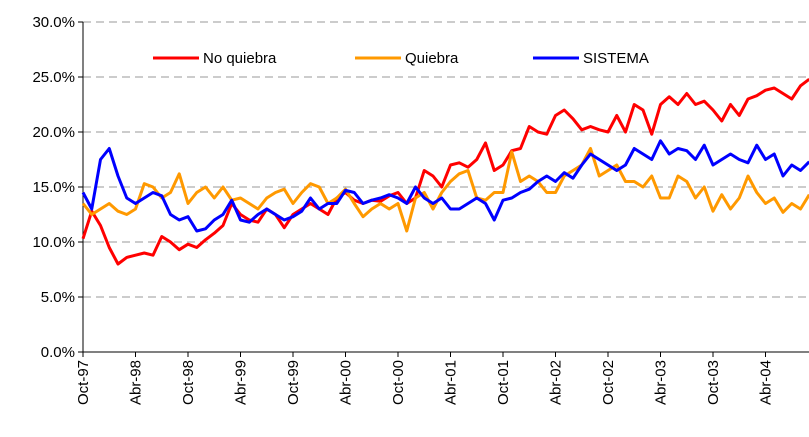  Describe the element at coordinates (503, 382) in the screenshot. I see `x-tick-label: Oct-01` at that location.